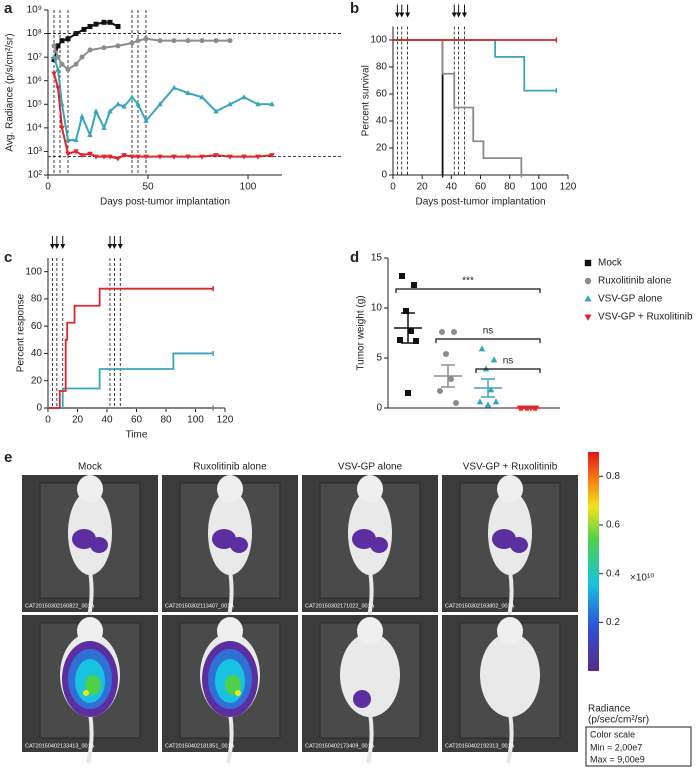 The width and height of the screenshot is (700, 769). I want to click on mouse-tail, so click(230, 738).